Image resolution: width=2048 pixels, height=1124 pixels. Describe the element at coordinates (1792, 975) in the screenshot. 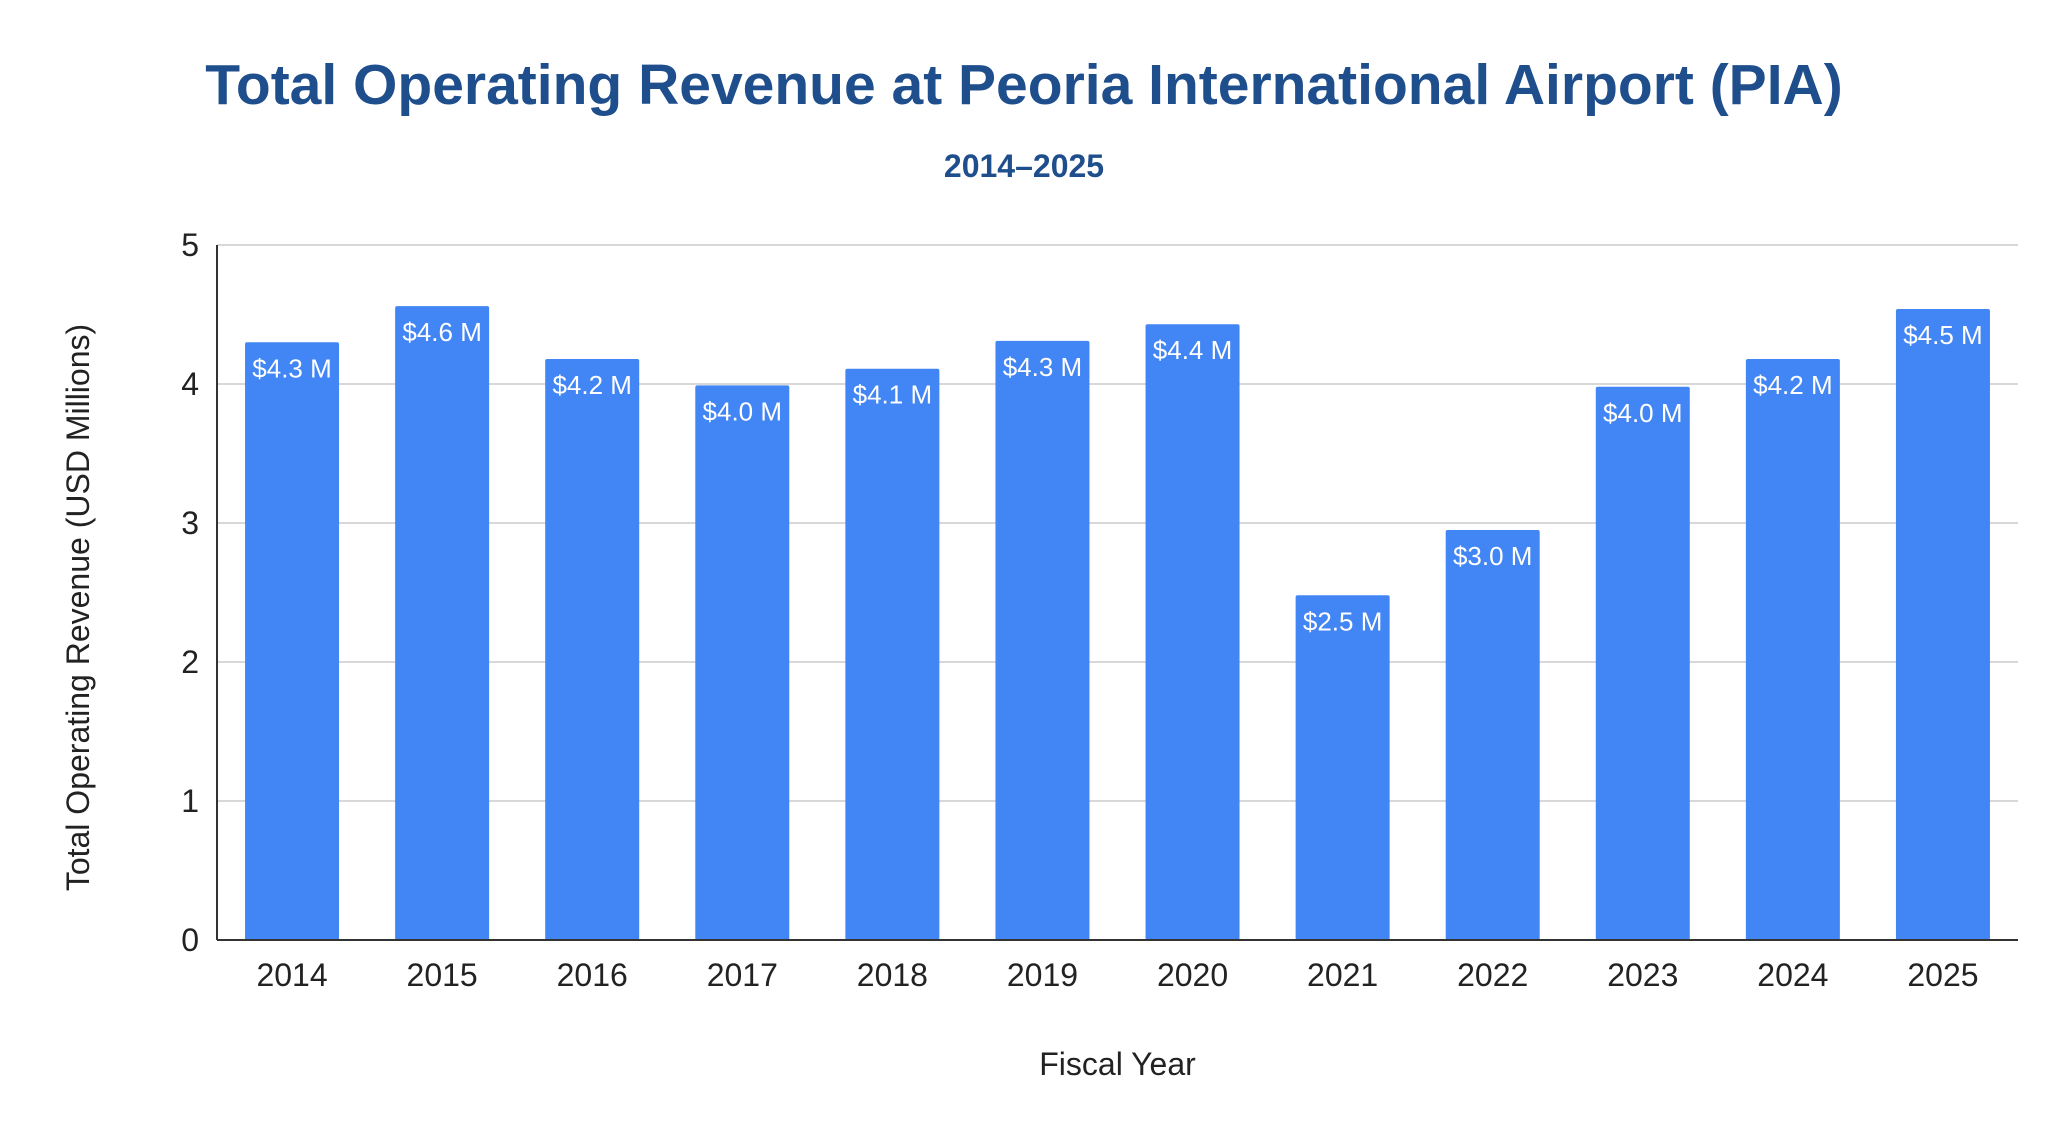

I see `x-tick-label: 2024` at that location.